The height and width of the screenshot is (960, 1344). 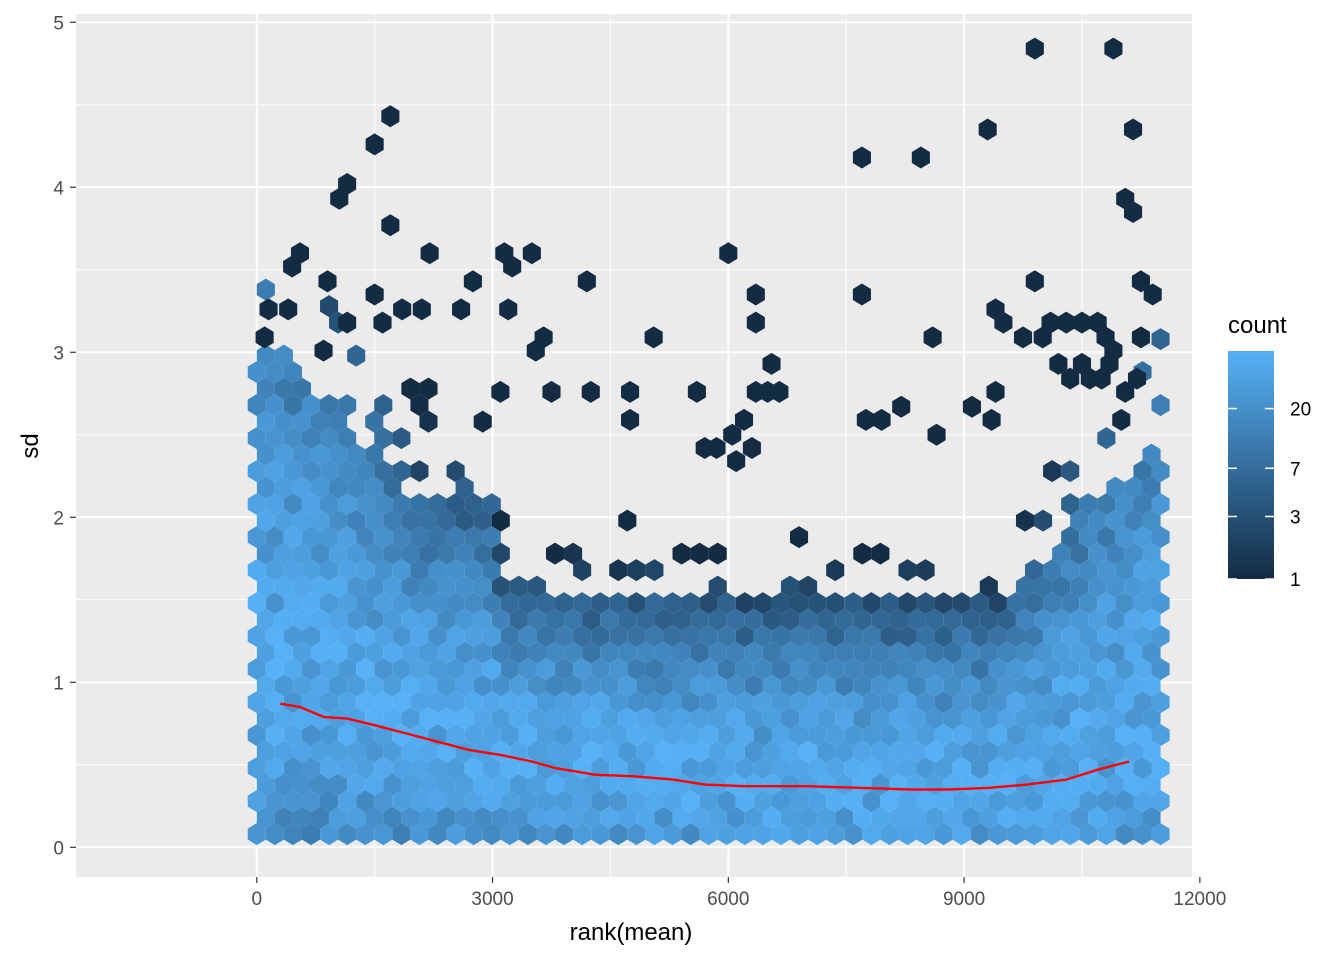 I want to click on x-tick-label: 0, so click(x=256, y=899).